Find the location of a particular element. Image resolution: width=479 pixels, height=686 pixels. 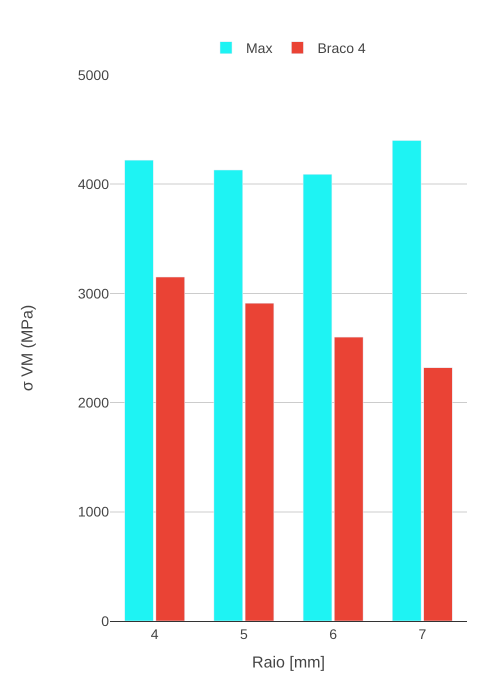

y-tick-label: 5000 is located at coordinates (94, 74).